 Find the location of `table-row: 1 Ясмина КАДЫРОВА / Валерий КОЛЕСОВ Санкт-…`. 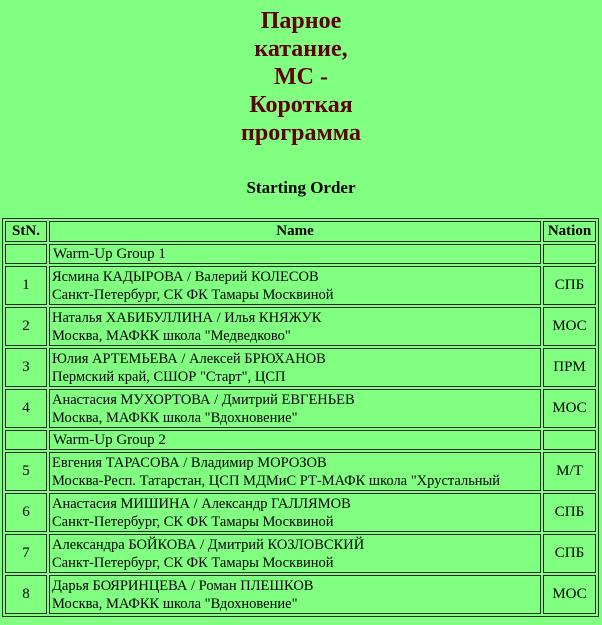

table-row: 1 Ясмина КАДЫРОВА / Валерий КОЛЕСОВ Санкт-… is located at coordinates (300, 285).